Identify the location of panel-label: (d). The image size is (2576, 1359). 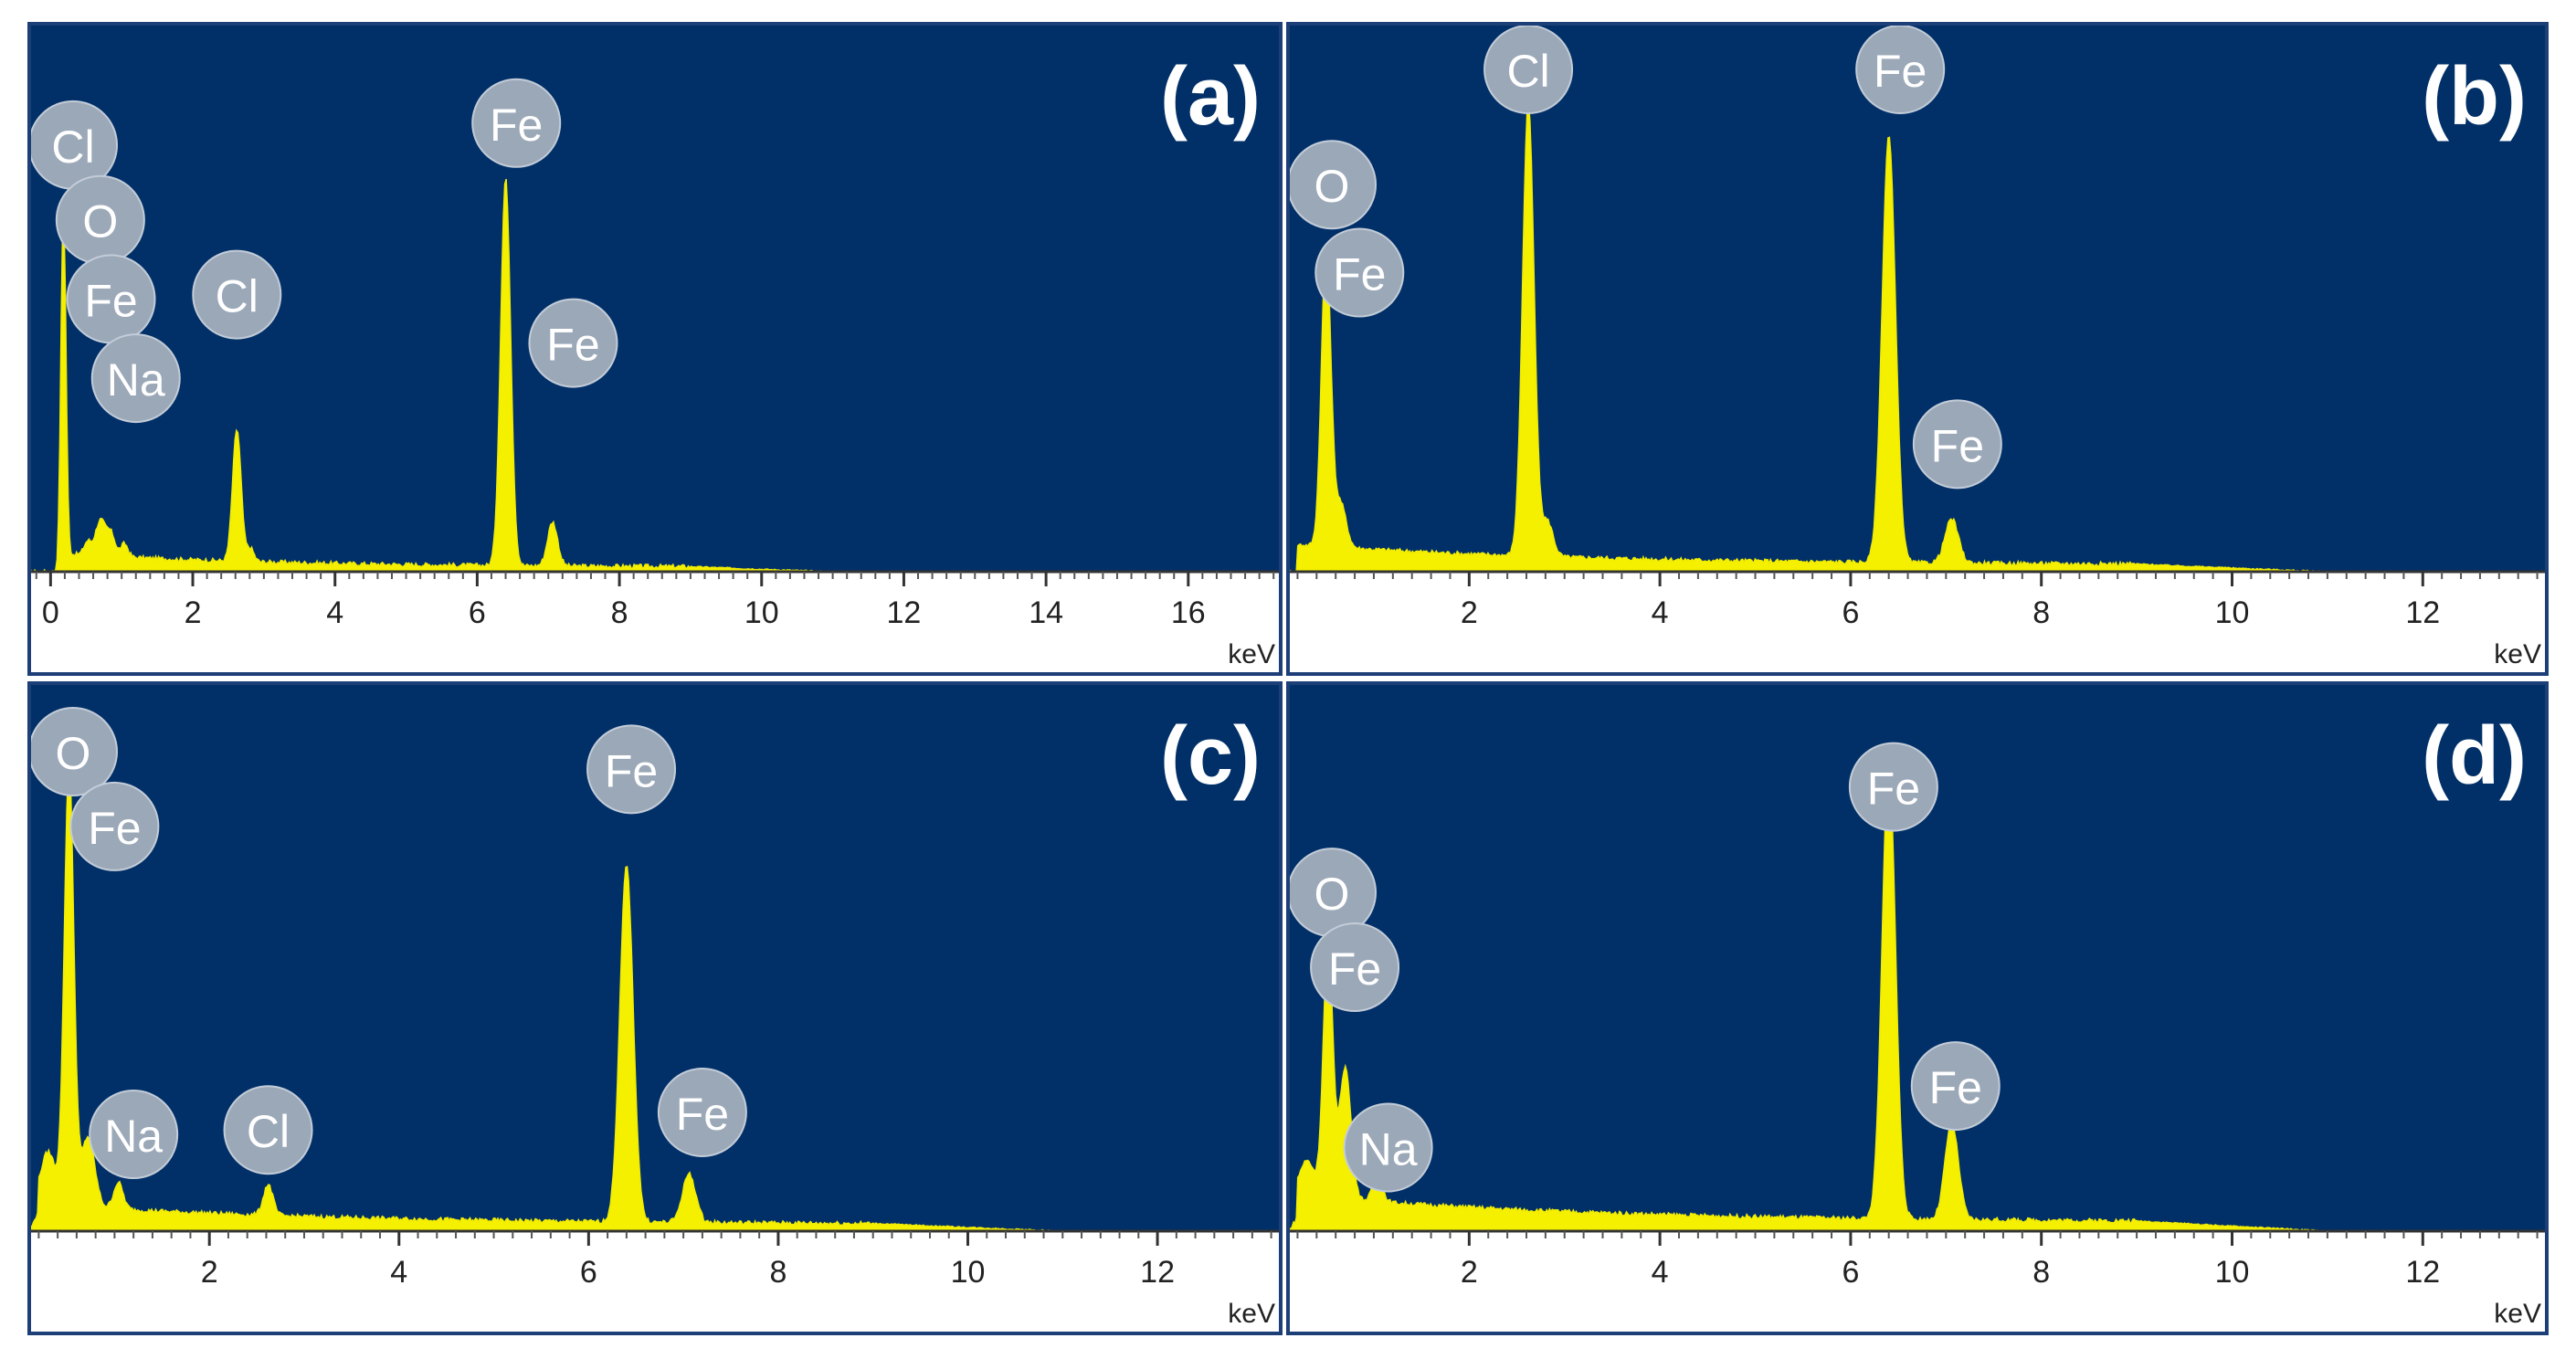
(2474, 756).